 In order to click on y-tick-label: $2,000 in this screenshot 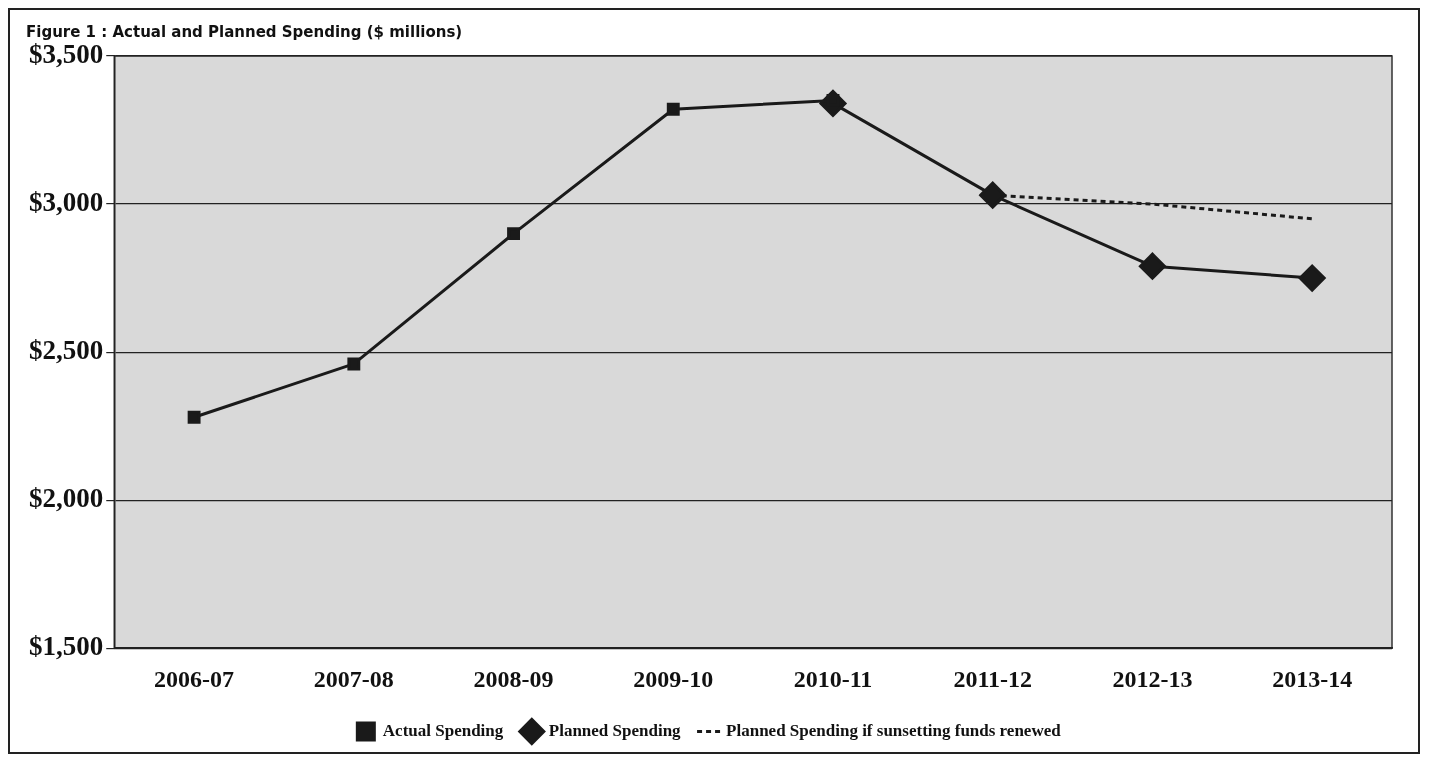, I will do `click(66, 498)`.